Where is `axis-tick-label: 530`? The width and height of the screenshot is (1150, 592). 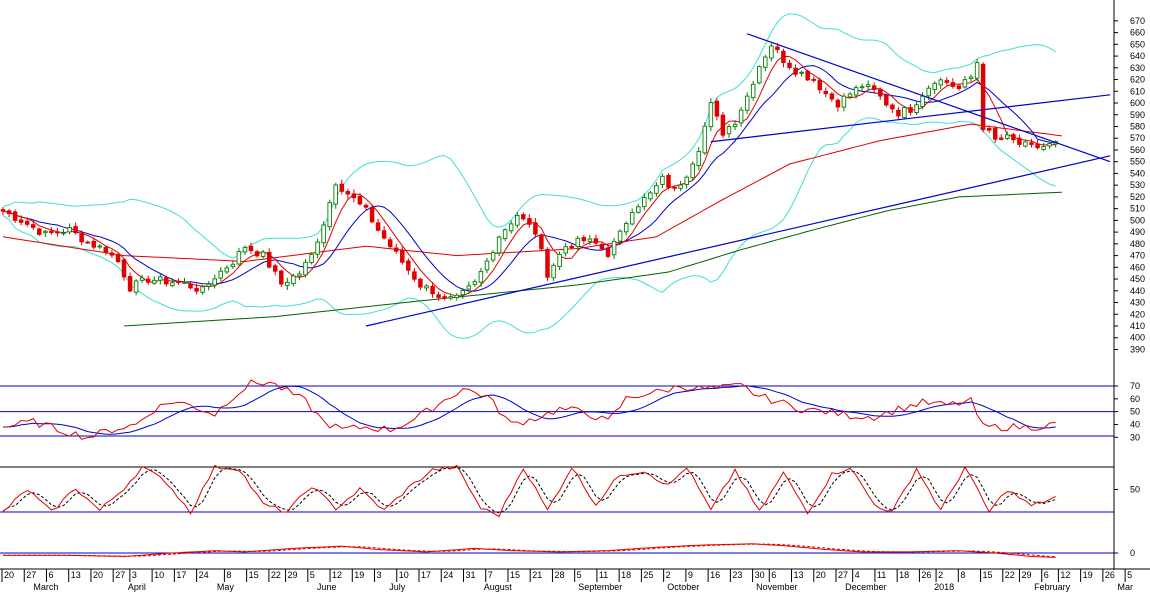 axis-tick-label: 530 is located at coordinates (1137, 185).